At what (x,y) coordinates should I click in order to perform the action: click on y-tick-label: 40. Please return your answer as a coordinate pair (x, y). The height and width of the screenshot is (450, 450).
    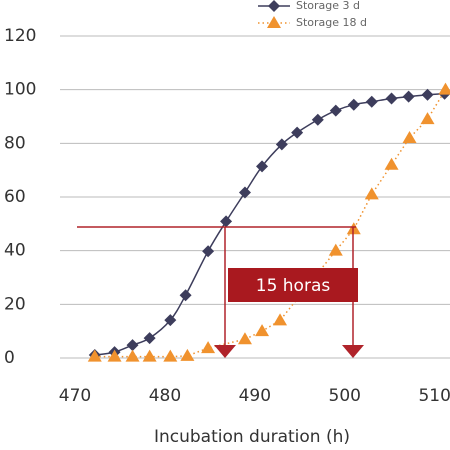
    Looking at the image, I should click on (15, 251).